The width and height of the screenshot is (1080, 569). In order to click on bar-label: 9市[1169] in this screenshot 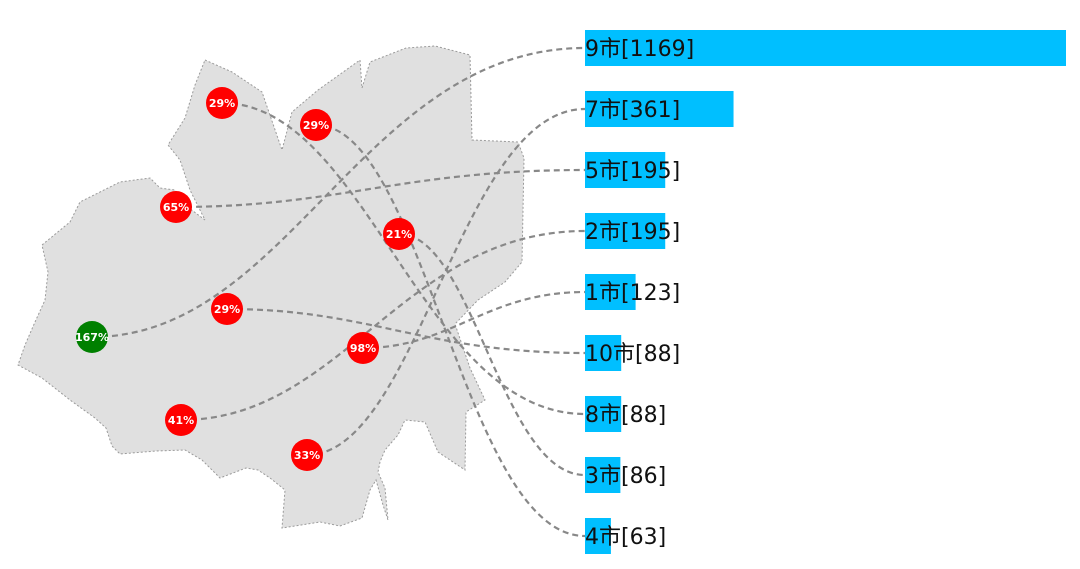, I will do `click(639, 49)`.